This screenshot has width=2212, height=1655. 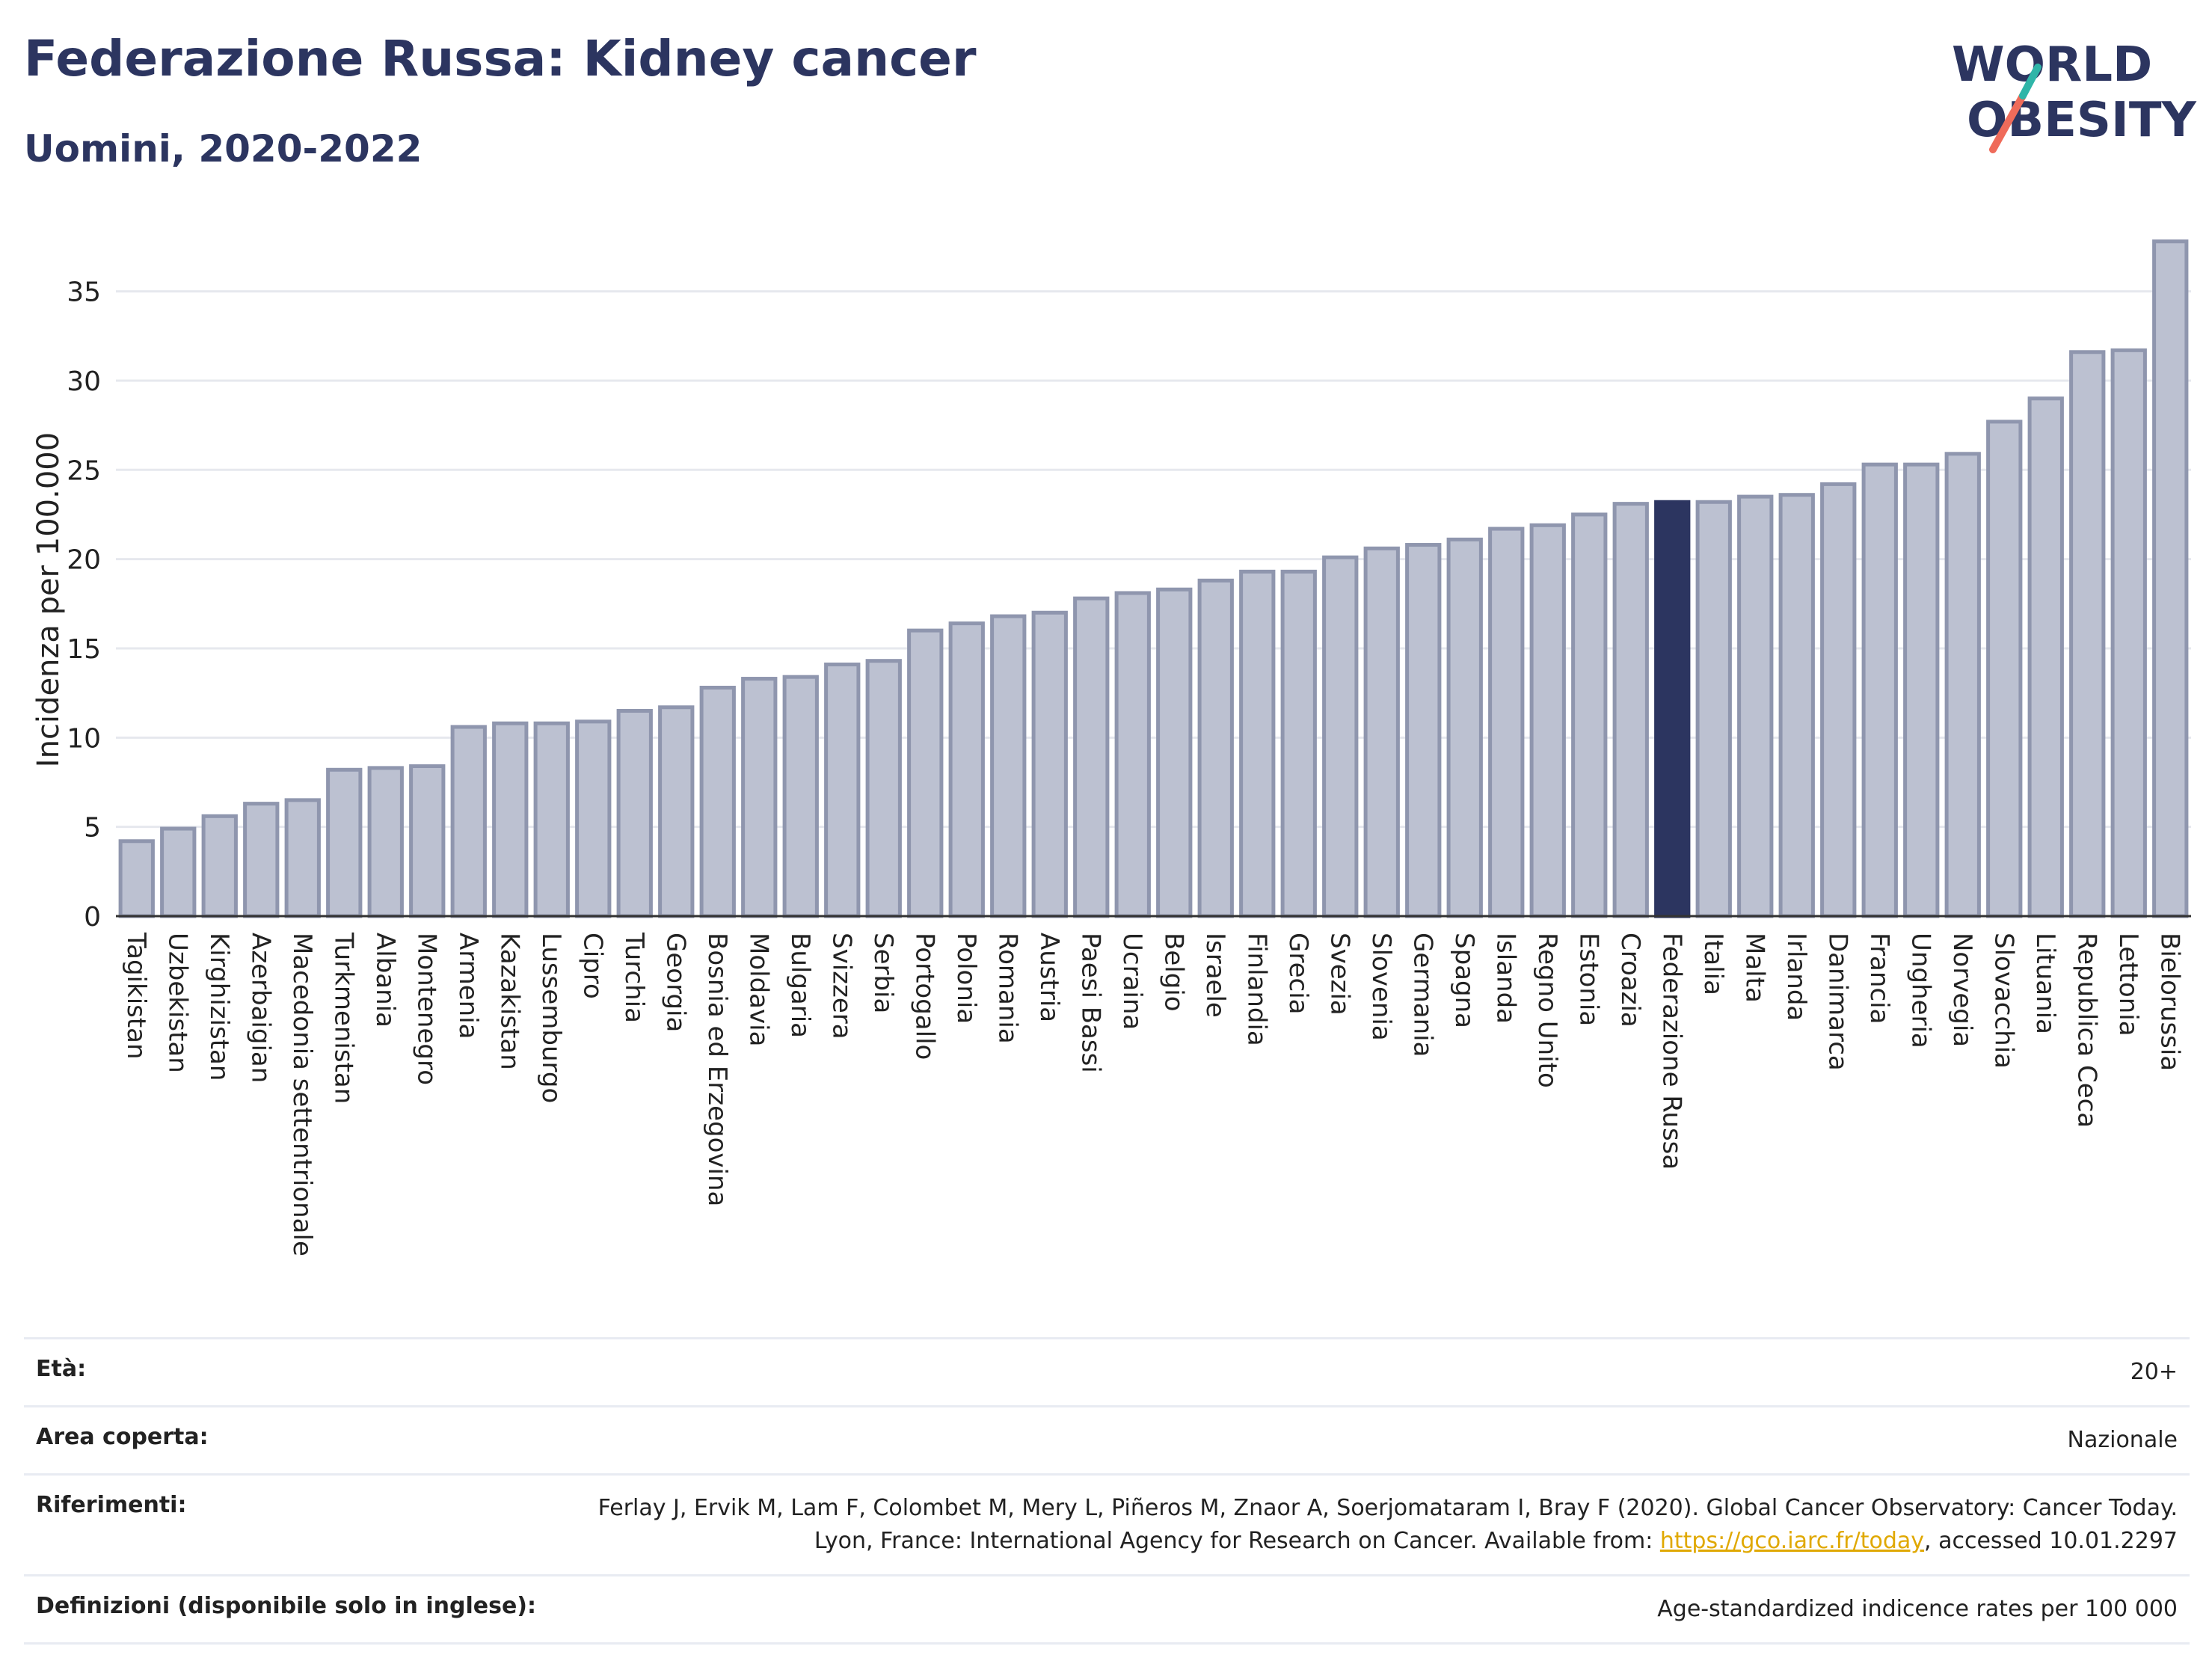 What do you see at coordinates (2128, 985) in the screenshot?
I see `x-tick-label: Lettonia` at bounding box center [2128, 985].